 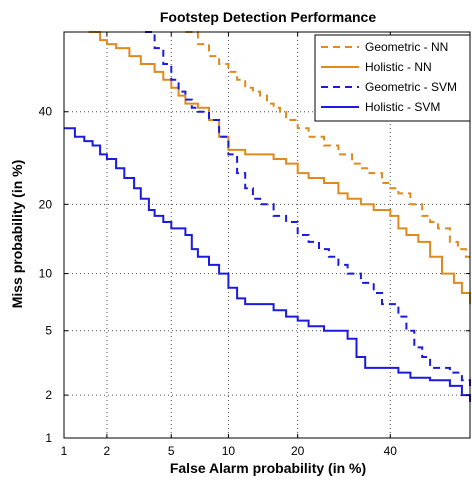 I want to click on x-tick-label: 40, so click(x=391, y=451).